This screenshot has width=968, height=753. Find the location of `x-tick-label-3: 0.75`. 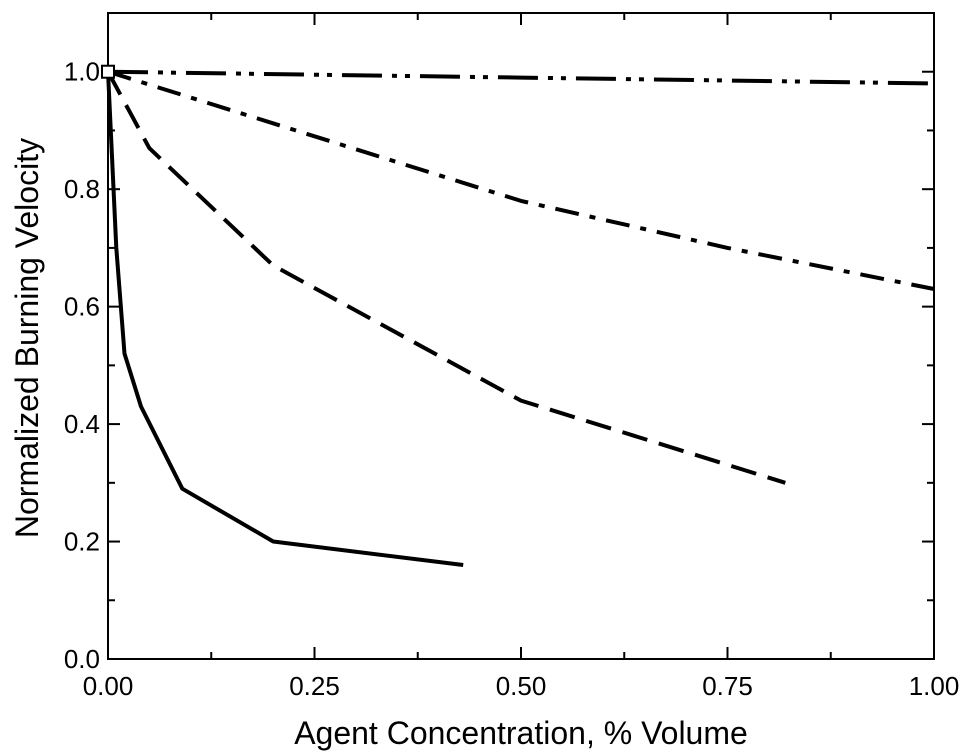

x-tick-label-3: 0.75 is located at coordinates (727, 686).